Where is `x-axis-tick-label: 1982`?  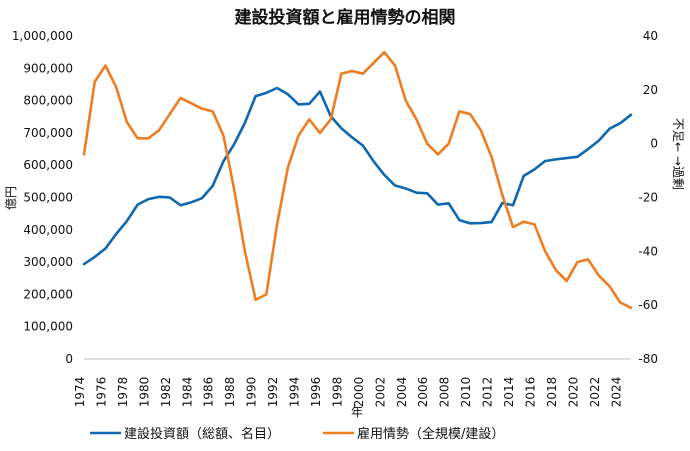
x-axis-tick-label: 1982 is located at coordinates (166, 392).